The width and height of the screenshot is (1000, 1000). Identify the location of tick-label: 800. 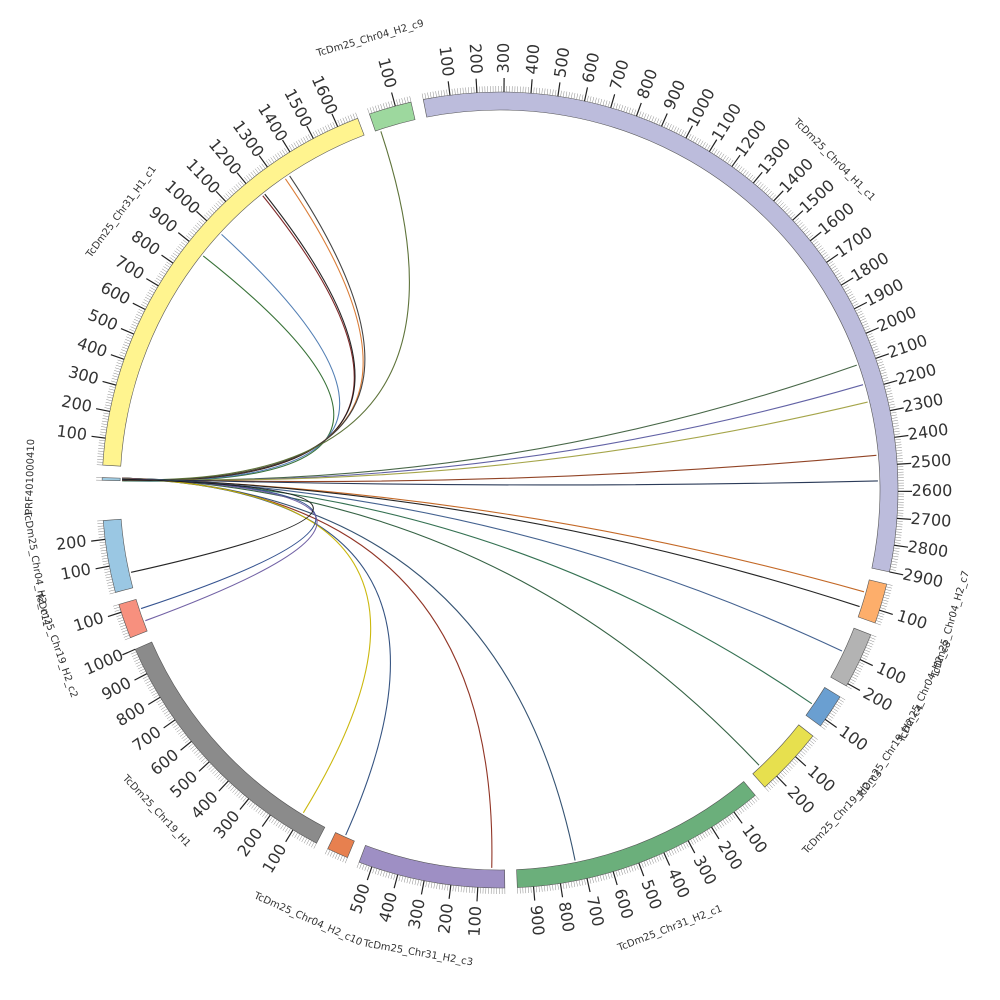
(146, 242).